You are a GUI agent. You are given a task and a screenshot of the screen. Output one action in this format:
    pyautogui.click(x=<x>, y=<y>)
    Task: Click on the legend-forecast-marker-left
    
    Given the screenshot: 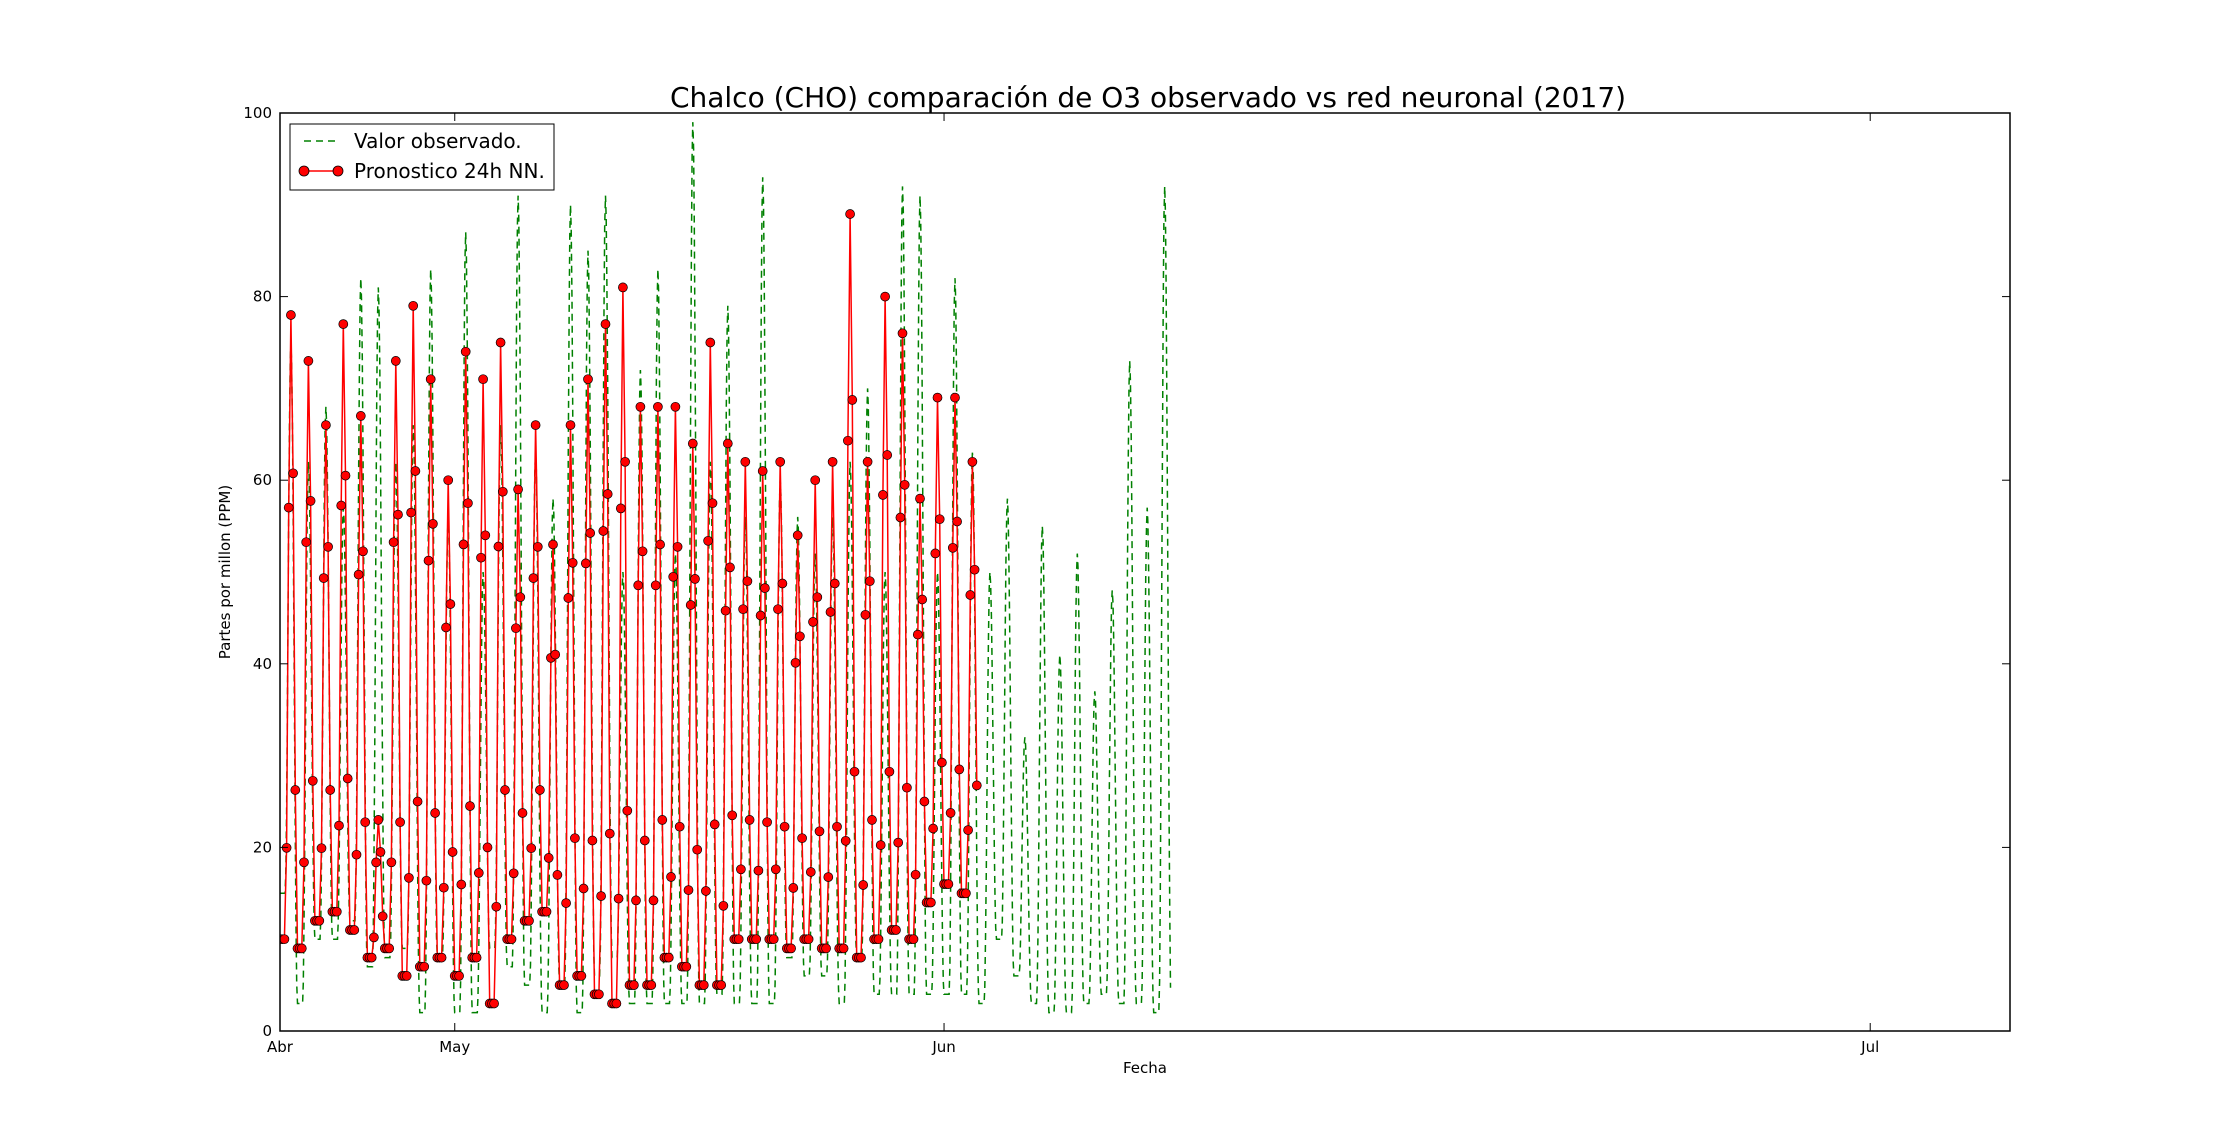 What is the action you would take?
    pyautogui.click(x=304, y=171)
    